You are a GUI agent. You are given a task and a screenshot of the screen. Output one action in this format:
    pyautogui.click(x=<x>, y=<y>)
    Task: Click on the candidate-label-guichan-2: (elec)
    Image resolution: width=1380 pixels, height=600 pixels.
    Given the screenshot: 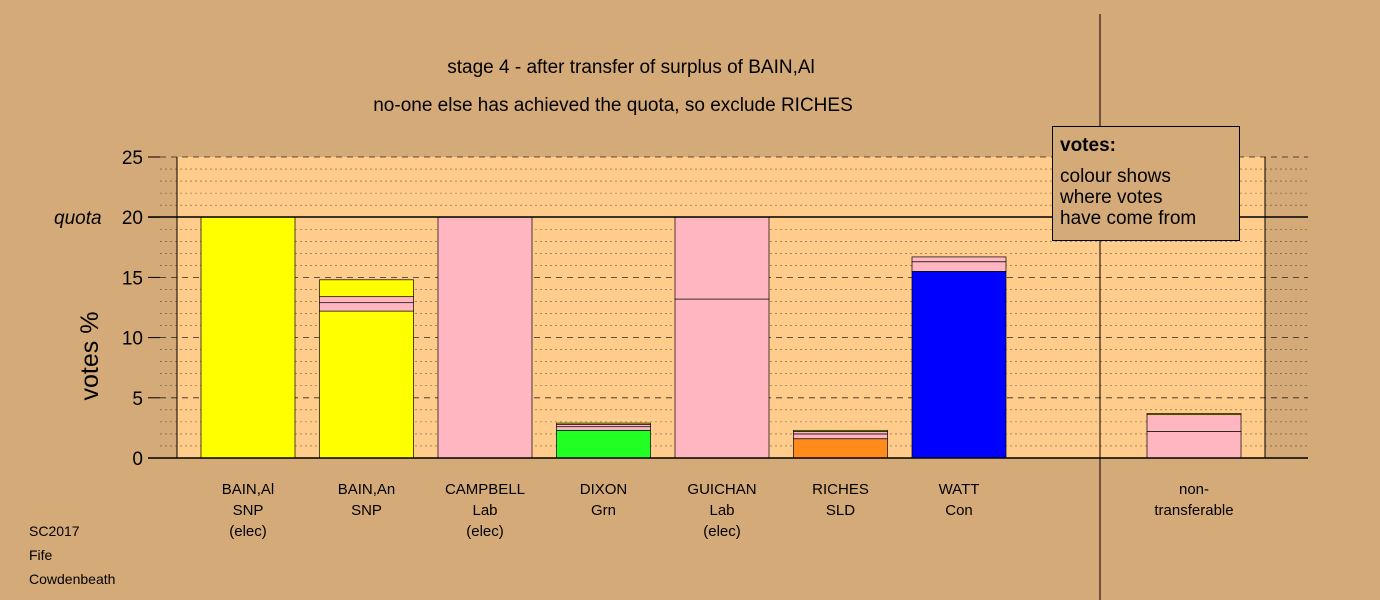 What is the action you would take?
    pyautogui.click(x=722, y=531)
    